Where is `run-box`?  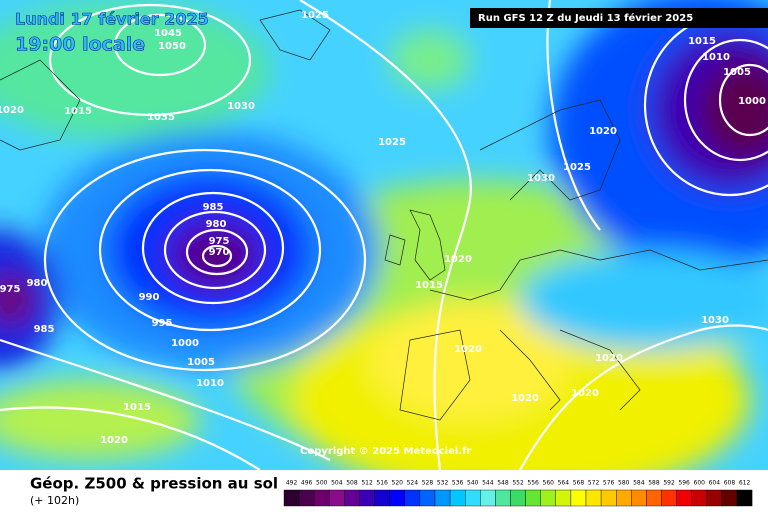
run-box is located at coordinates (619, 18).